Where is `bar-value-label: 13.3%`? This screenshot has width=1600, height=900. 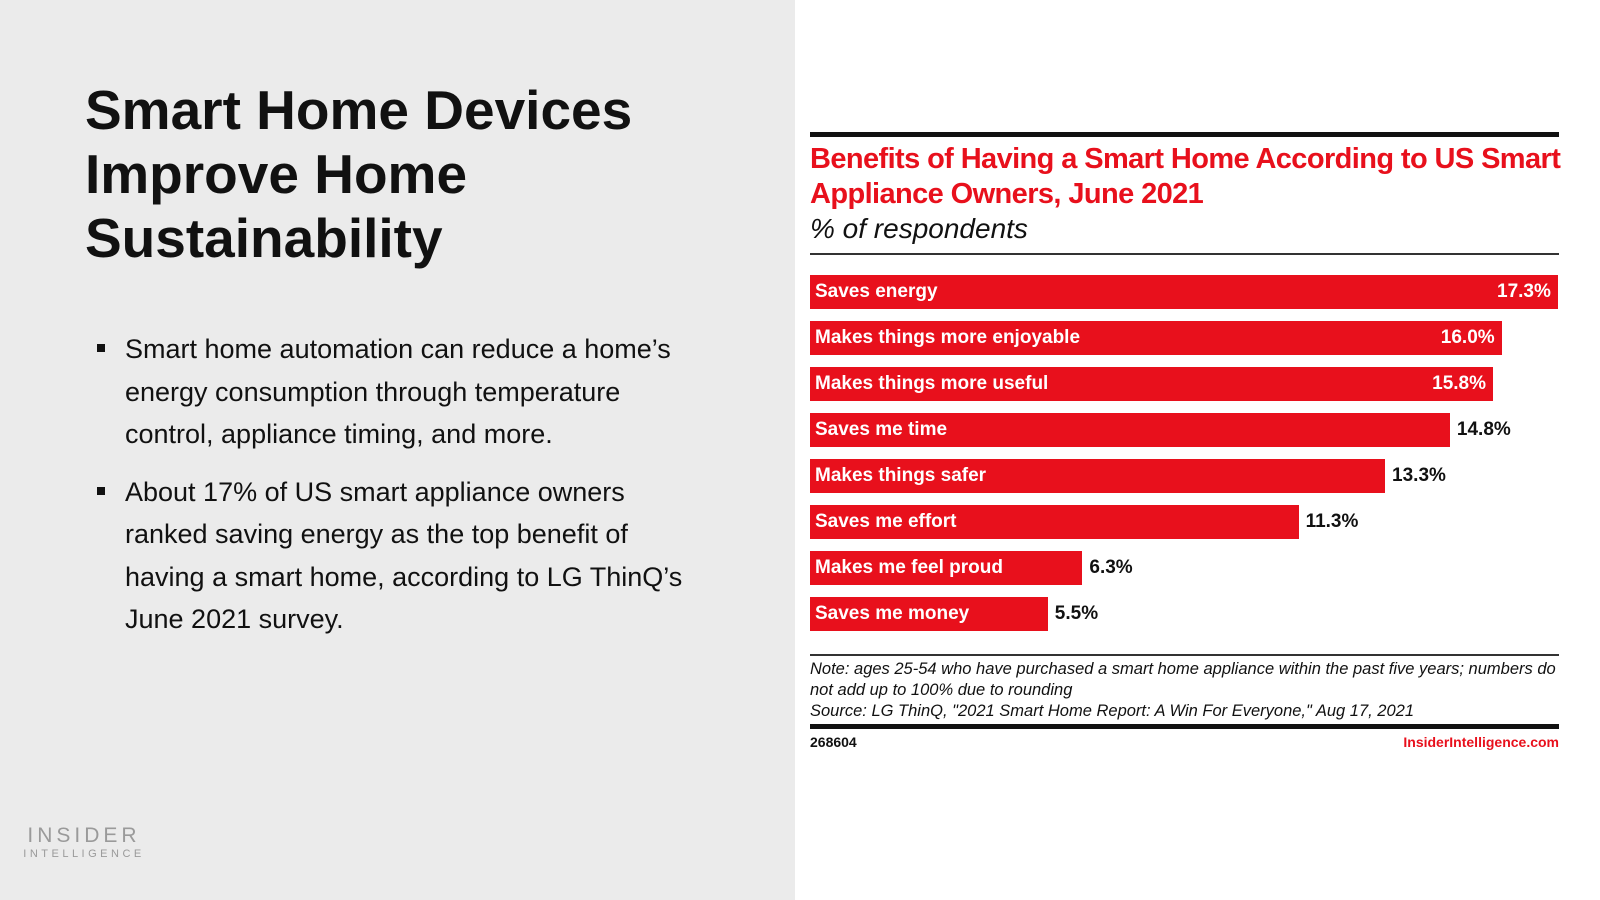 bar-value-label: 13.3% is located at coordinates (1419, 475).